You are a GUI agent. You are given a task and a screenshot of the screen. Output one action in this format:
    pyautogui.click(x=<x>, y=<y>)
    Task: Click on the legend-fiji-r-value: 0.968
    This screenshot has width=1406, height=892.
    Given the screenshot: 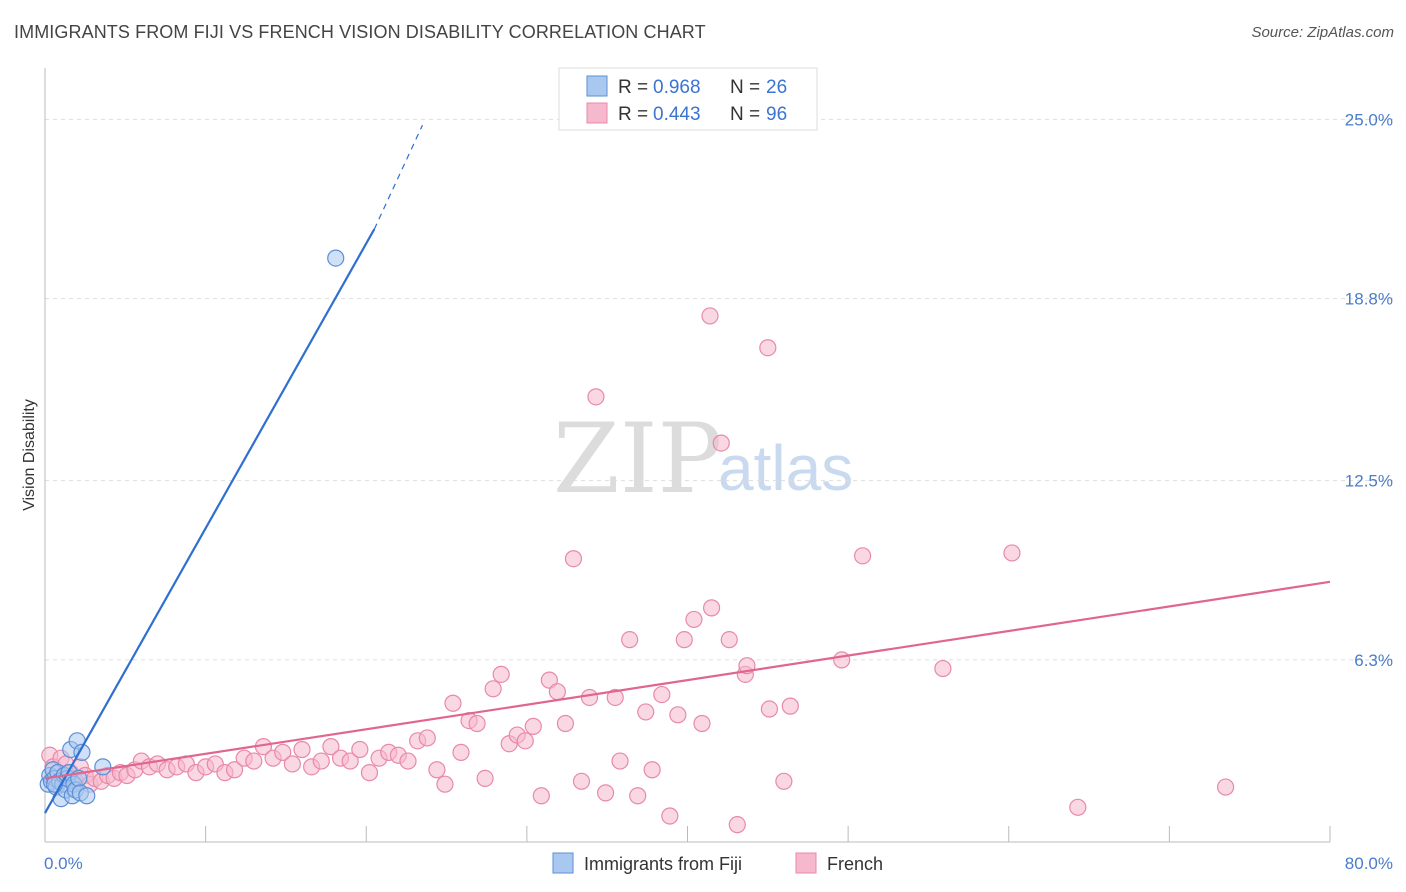 What is the action you would take?
    pyautogui.click(x=677, y=87)
    